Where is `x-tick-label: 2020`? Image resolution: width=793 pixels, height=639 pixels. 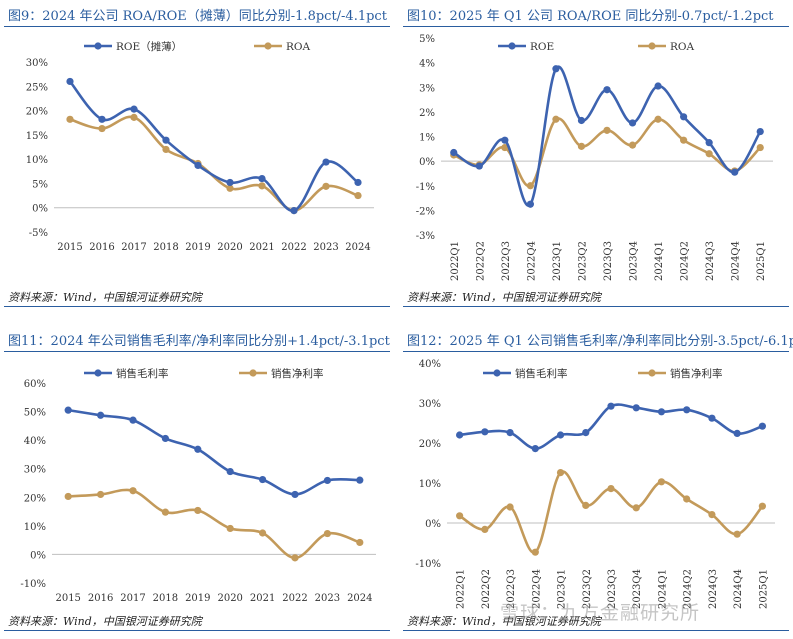 x-tick-label: 2020 is located at coordinates (229, 598).